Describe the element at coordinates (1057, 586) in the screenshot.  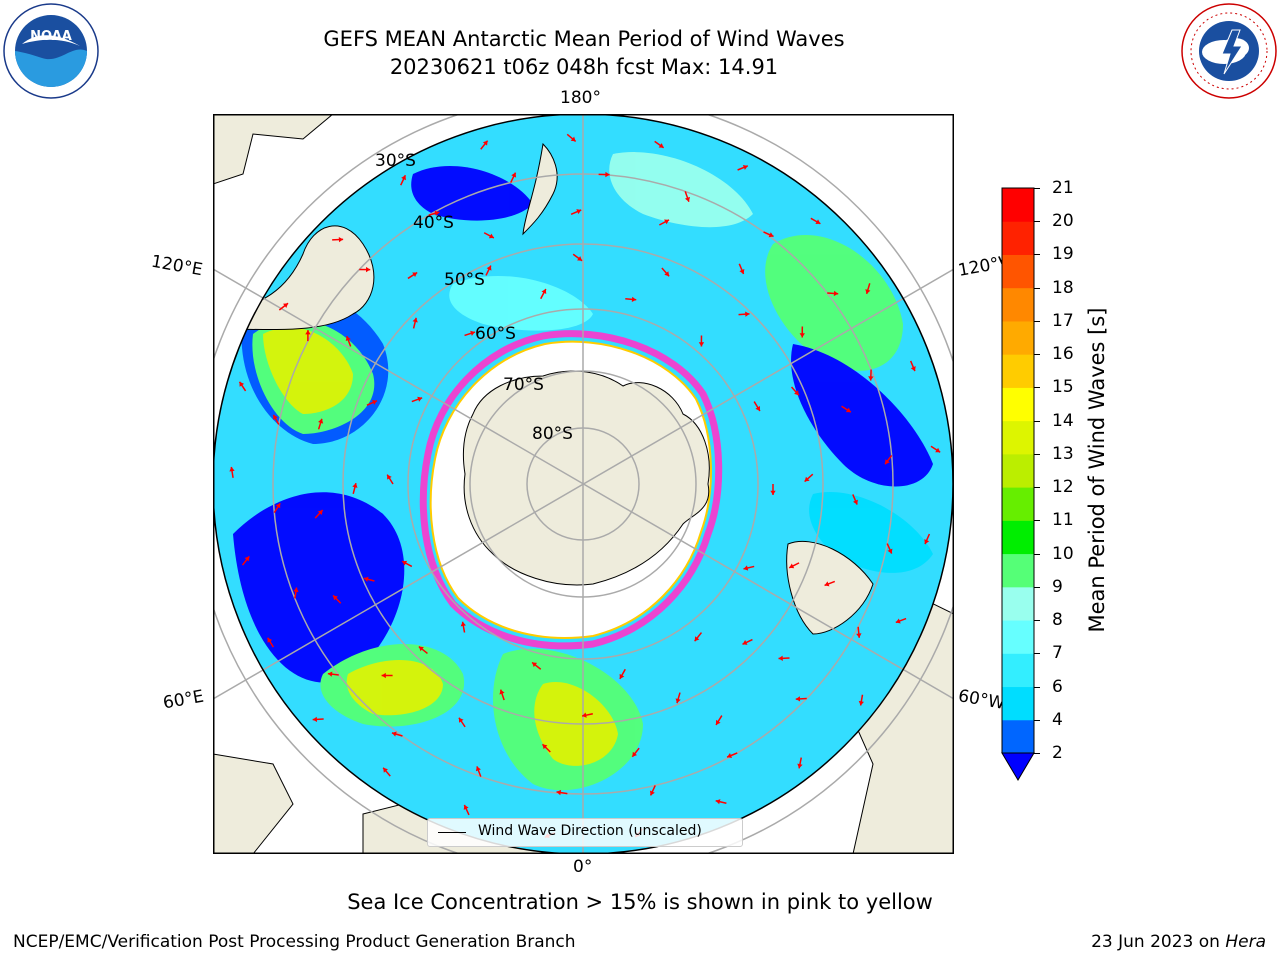
I see `colorbar-tick-label: 9` at that location.